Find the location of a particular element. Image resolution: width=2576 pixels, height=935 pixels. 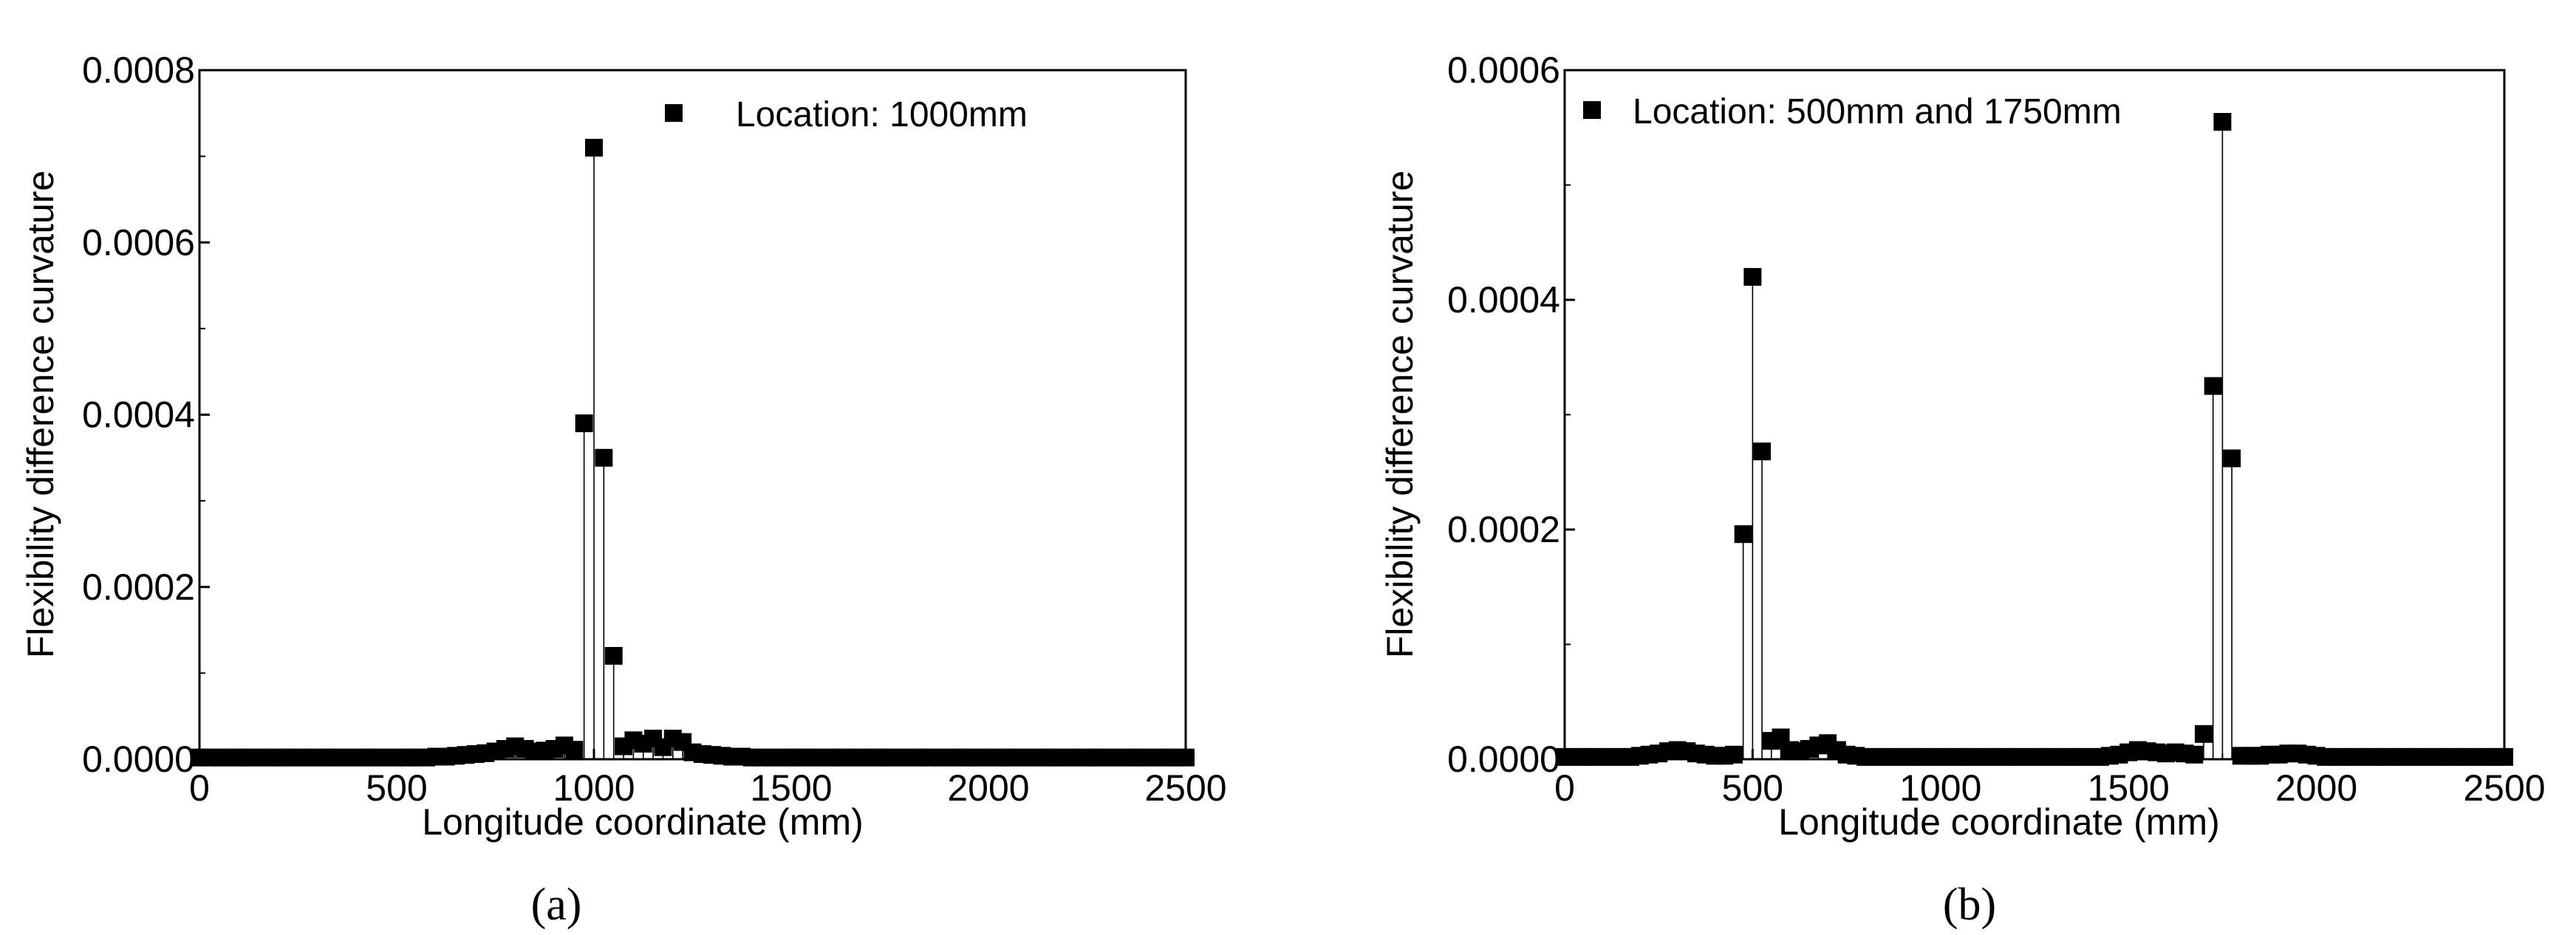

panel-label: (a) is located at coordinates (556, 905).